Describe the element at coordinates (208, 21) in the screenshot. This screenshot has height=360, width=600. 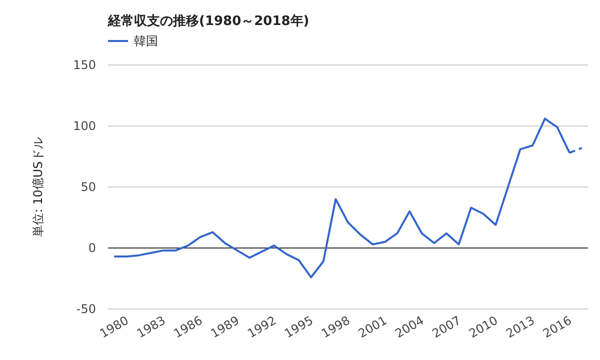
I see `chart-title: 経常収支の推移(1980～2018年)` at that location.